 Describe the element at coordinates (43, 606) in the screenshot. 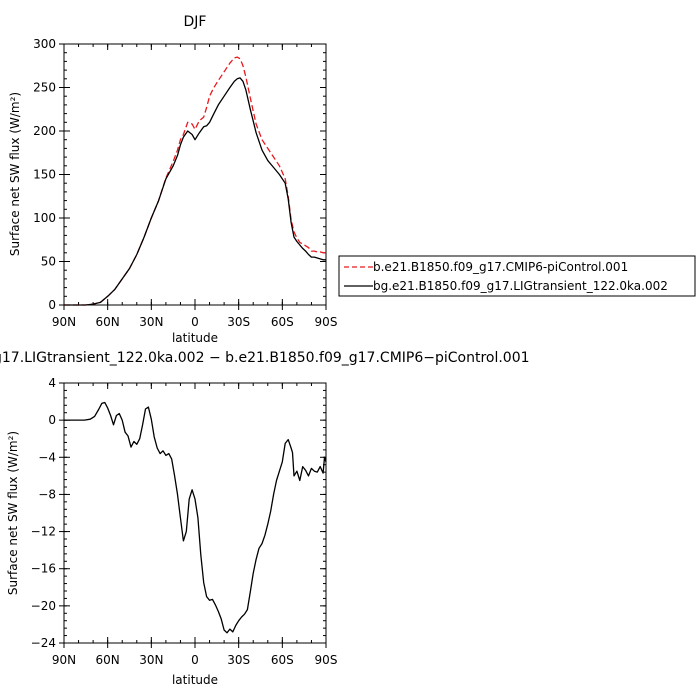

I see `bottom-y-tick-label: −20` at that location.